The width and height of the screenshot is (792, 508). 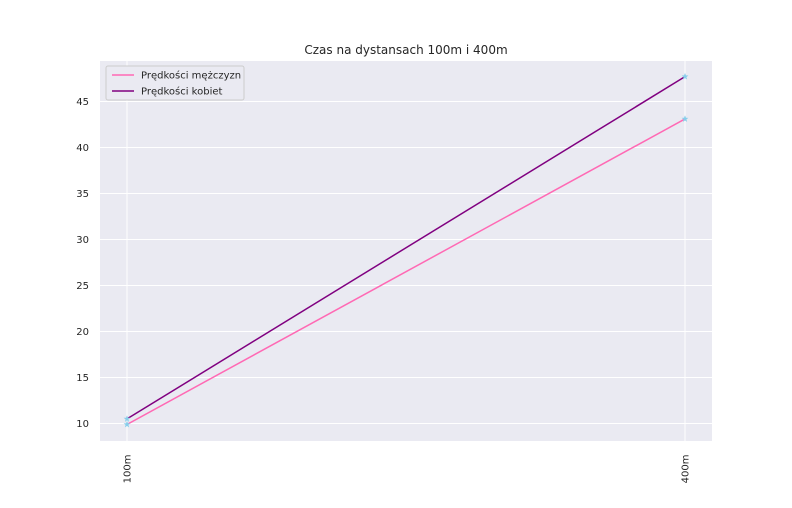 What do you see at coordinates (82, 286) in the screenshot?
I see `y-tick-label: 25` at bounding box center [82, 286].